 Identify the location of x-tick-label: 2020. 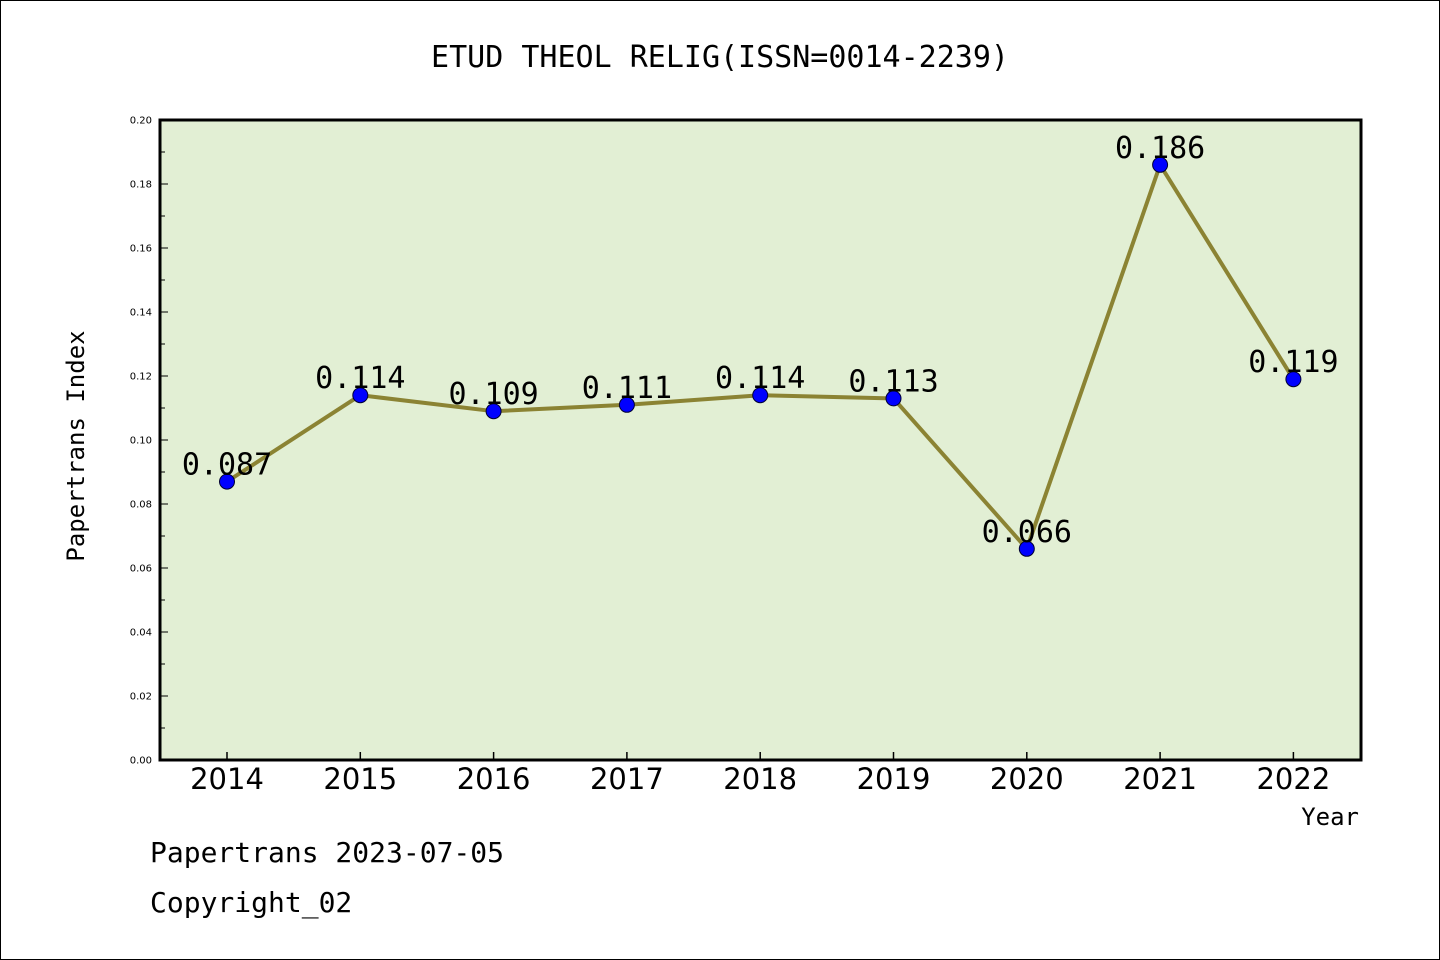
(1027, 779).